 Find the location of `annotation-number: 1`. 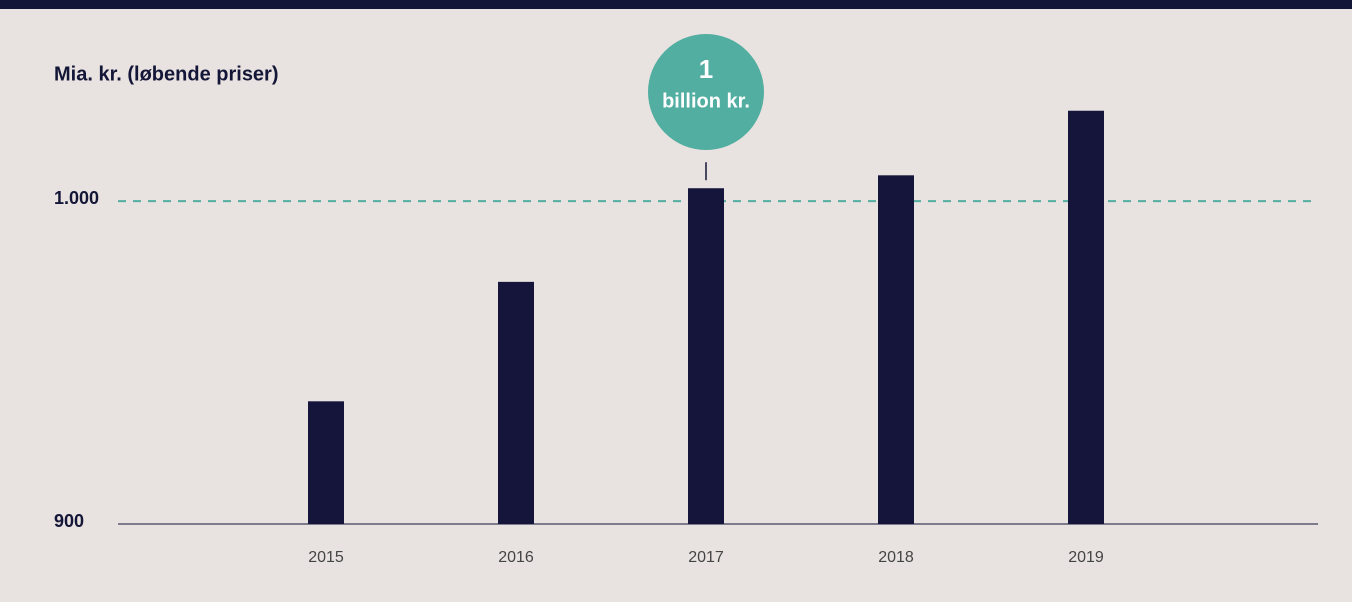

annotation-number: 1 is located at coordinates (706, 69).